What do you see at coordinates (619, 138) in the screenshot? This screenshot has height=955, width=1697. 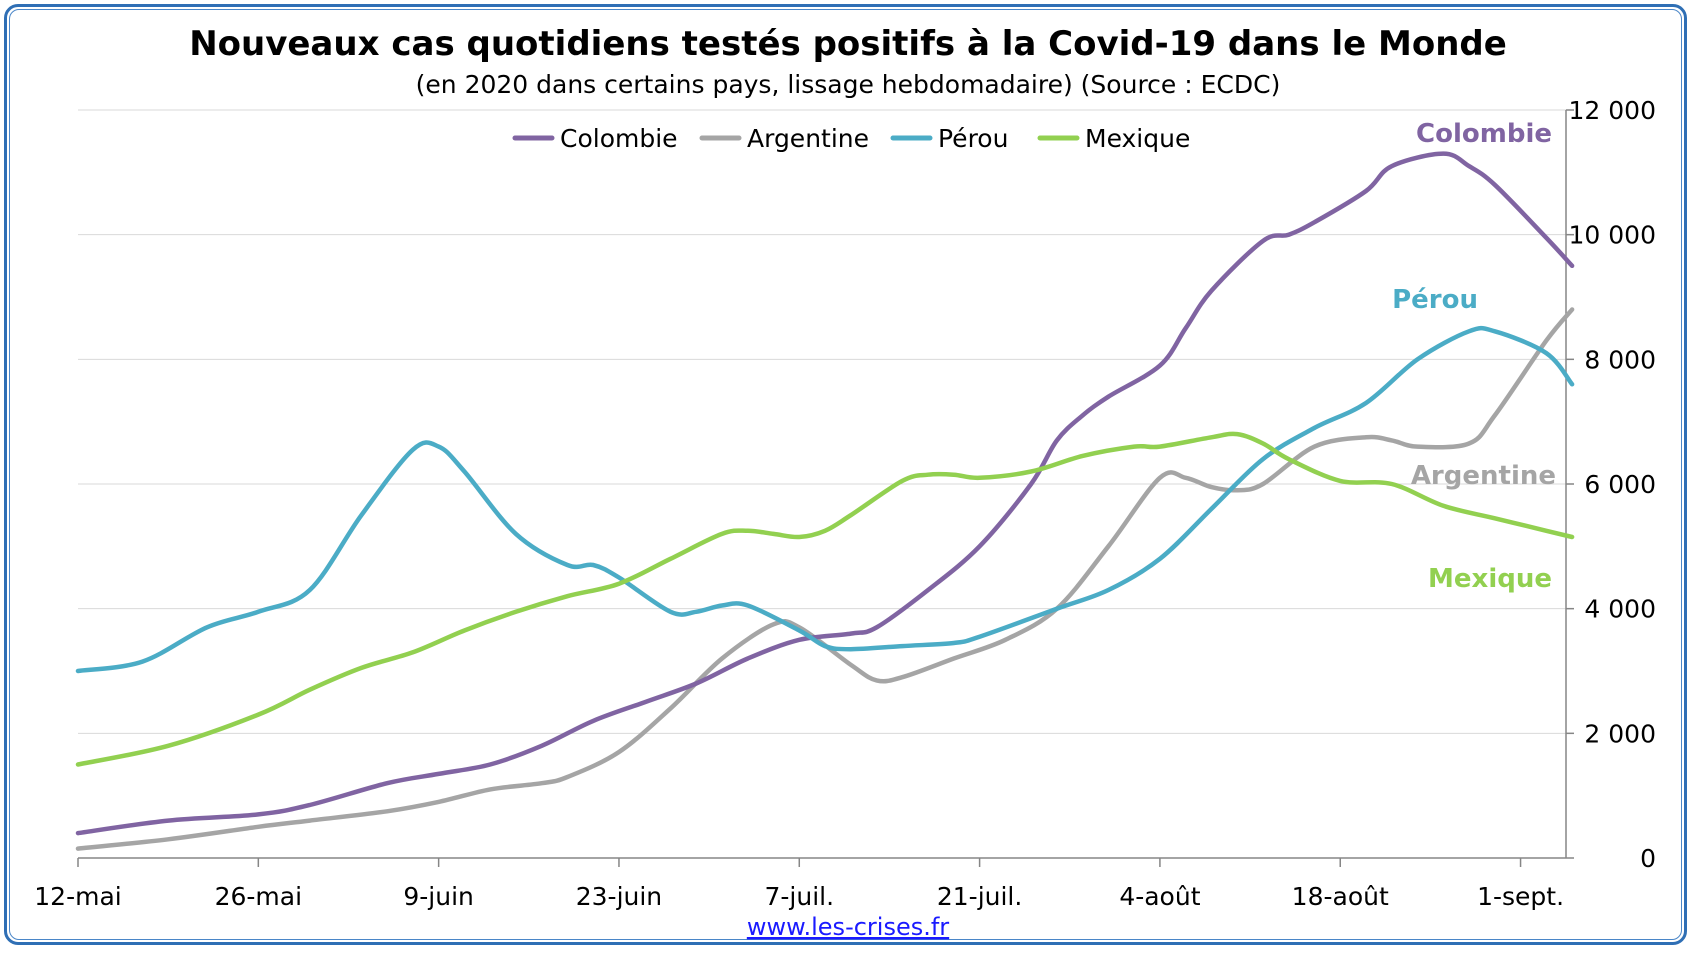 I see `legend-label: Colombie` at bounding box center [619, 138].